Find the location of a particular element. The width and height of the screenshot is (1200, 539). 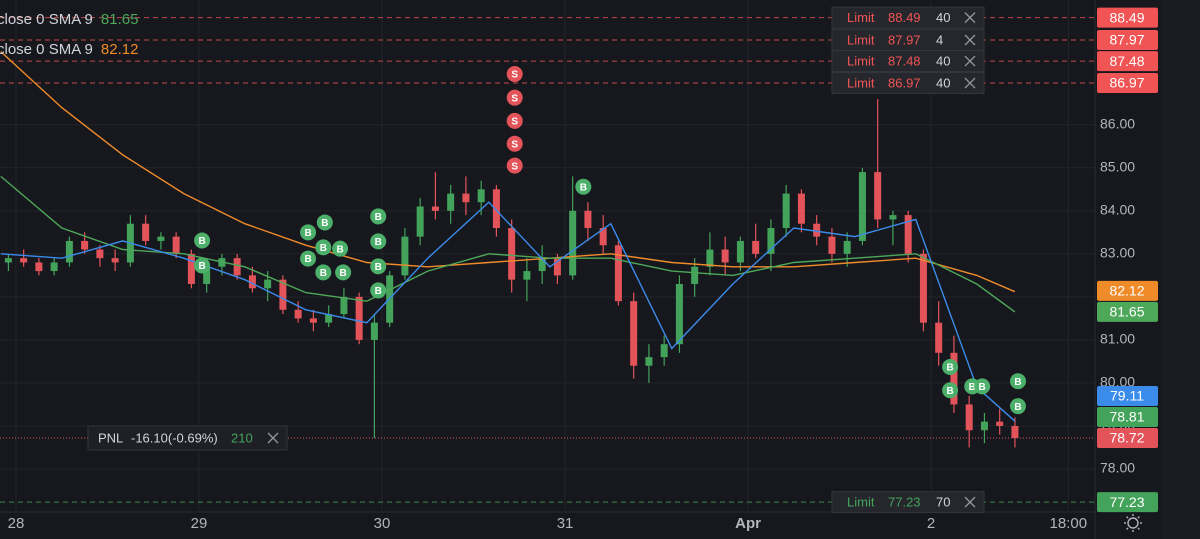

x-tick-label: 29 is located at coordinates (199, 523).